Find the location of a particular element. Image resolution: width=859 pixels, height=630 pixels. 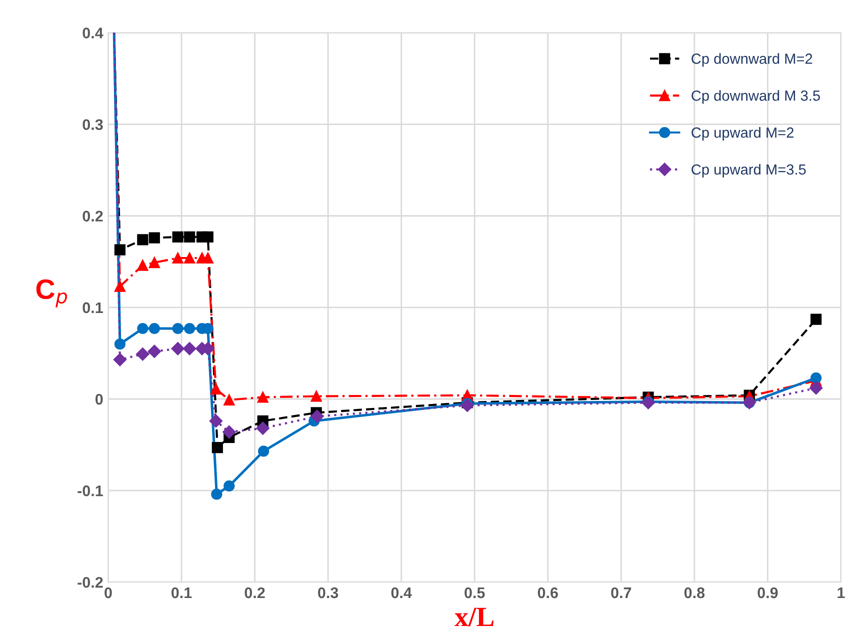

x-axis-title: x/L is located at coordinates (474, 617).